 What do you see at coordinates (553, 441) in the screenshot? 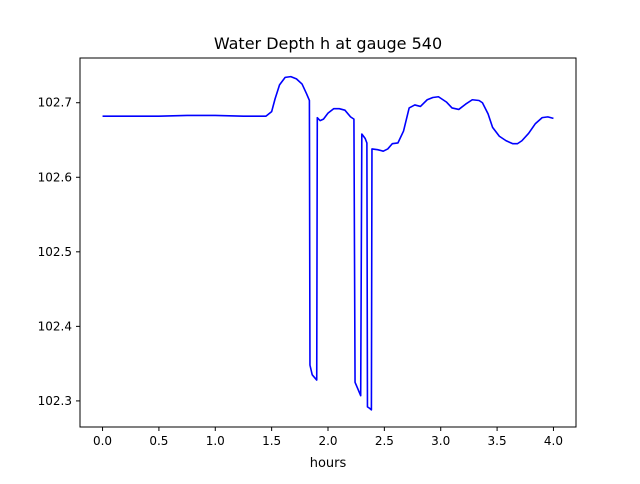
I see `x-tick-label: 4.0` at bounding box center [553, 441].